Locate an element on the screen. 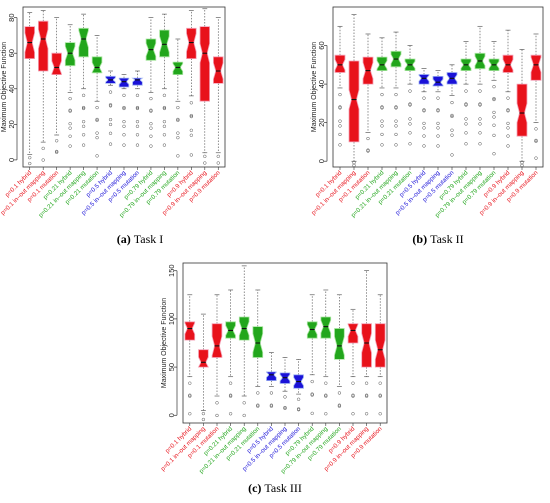 The width and height of the screenshot is (550, 503). y-tick-label: 40 is located at coordinates (11, 89).